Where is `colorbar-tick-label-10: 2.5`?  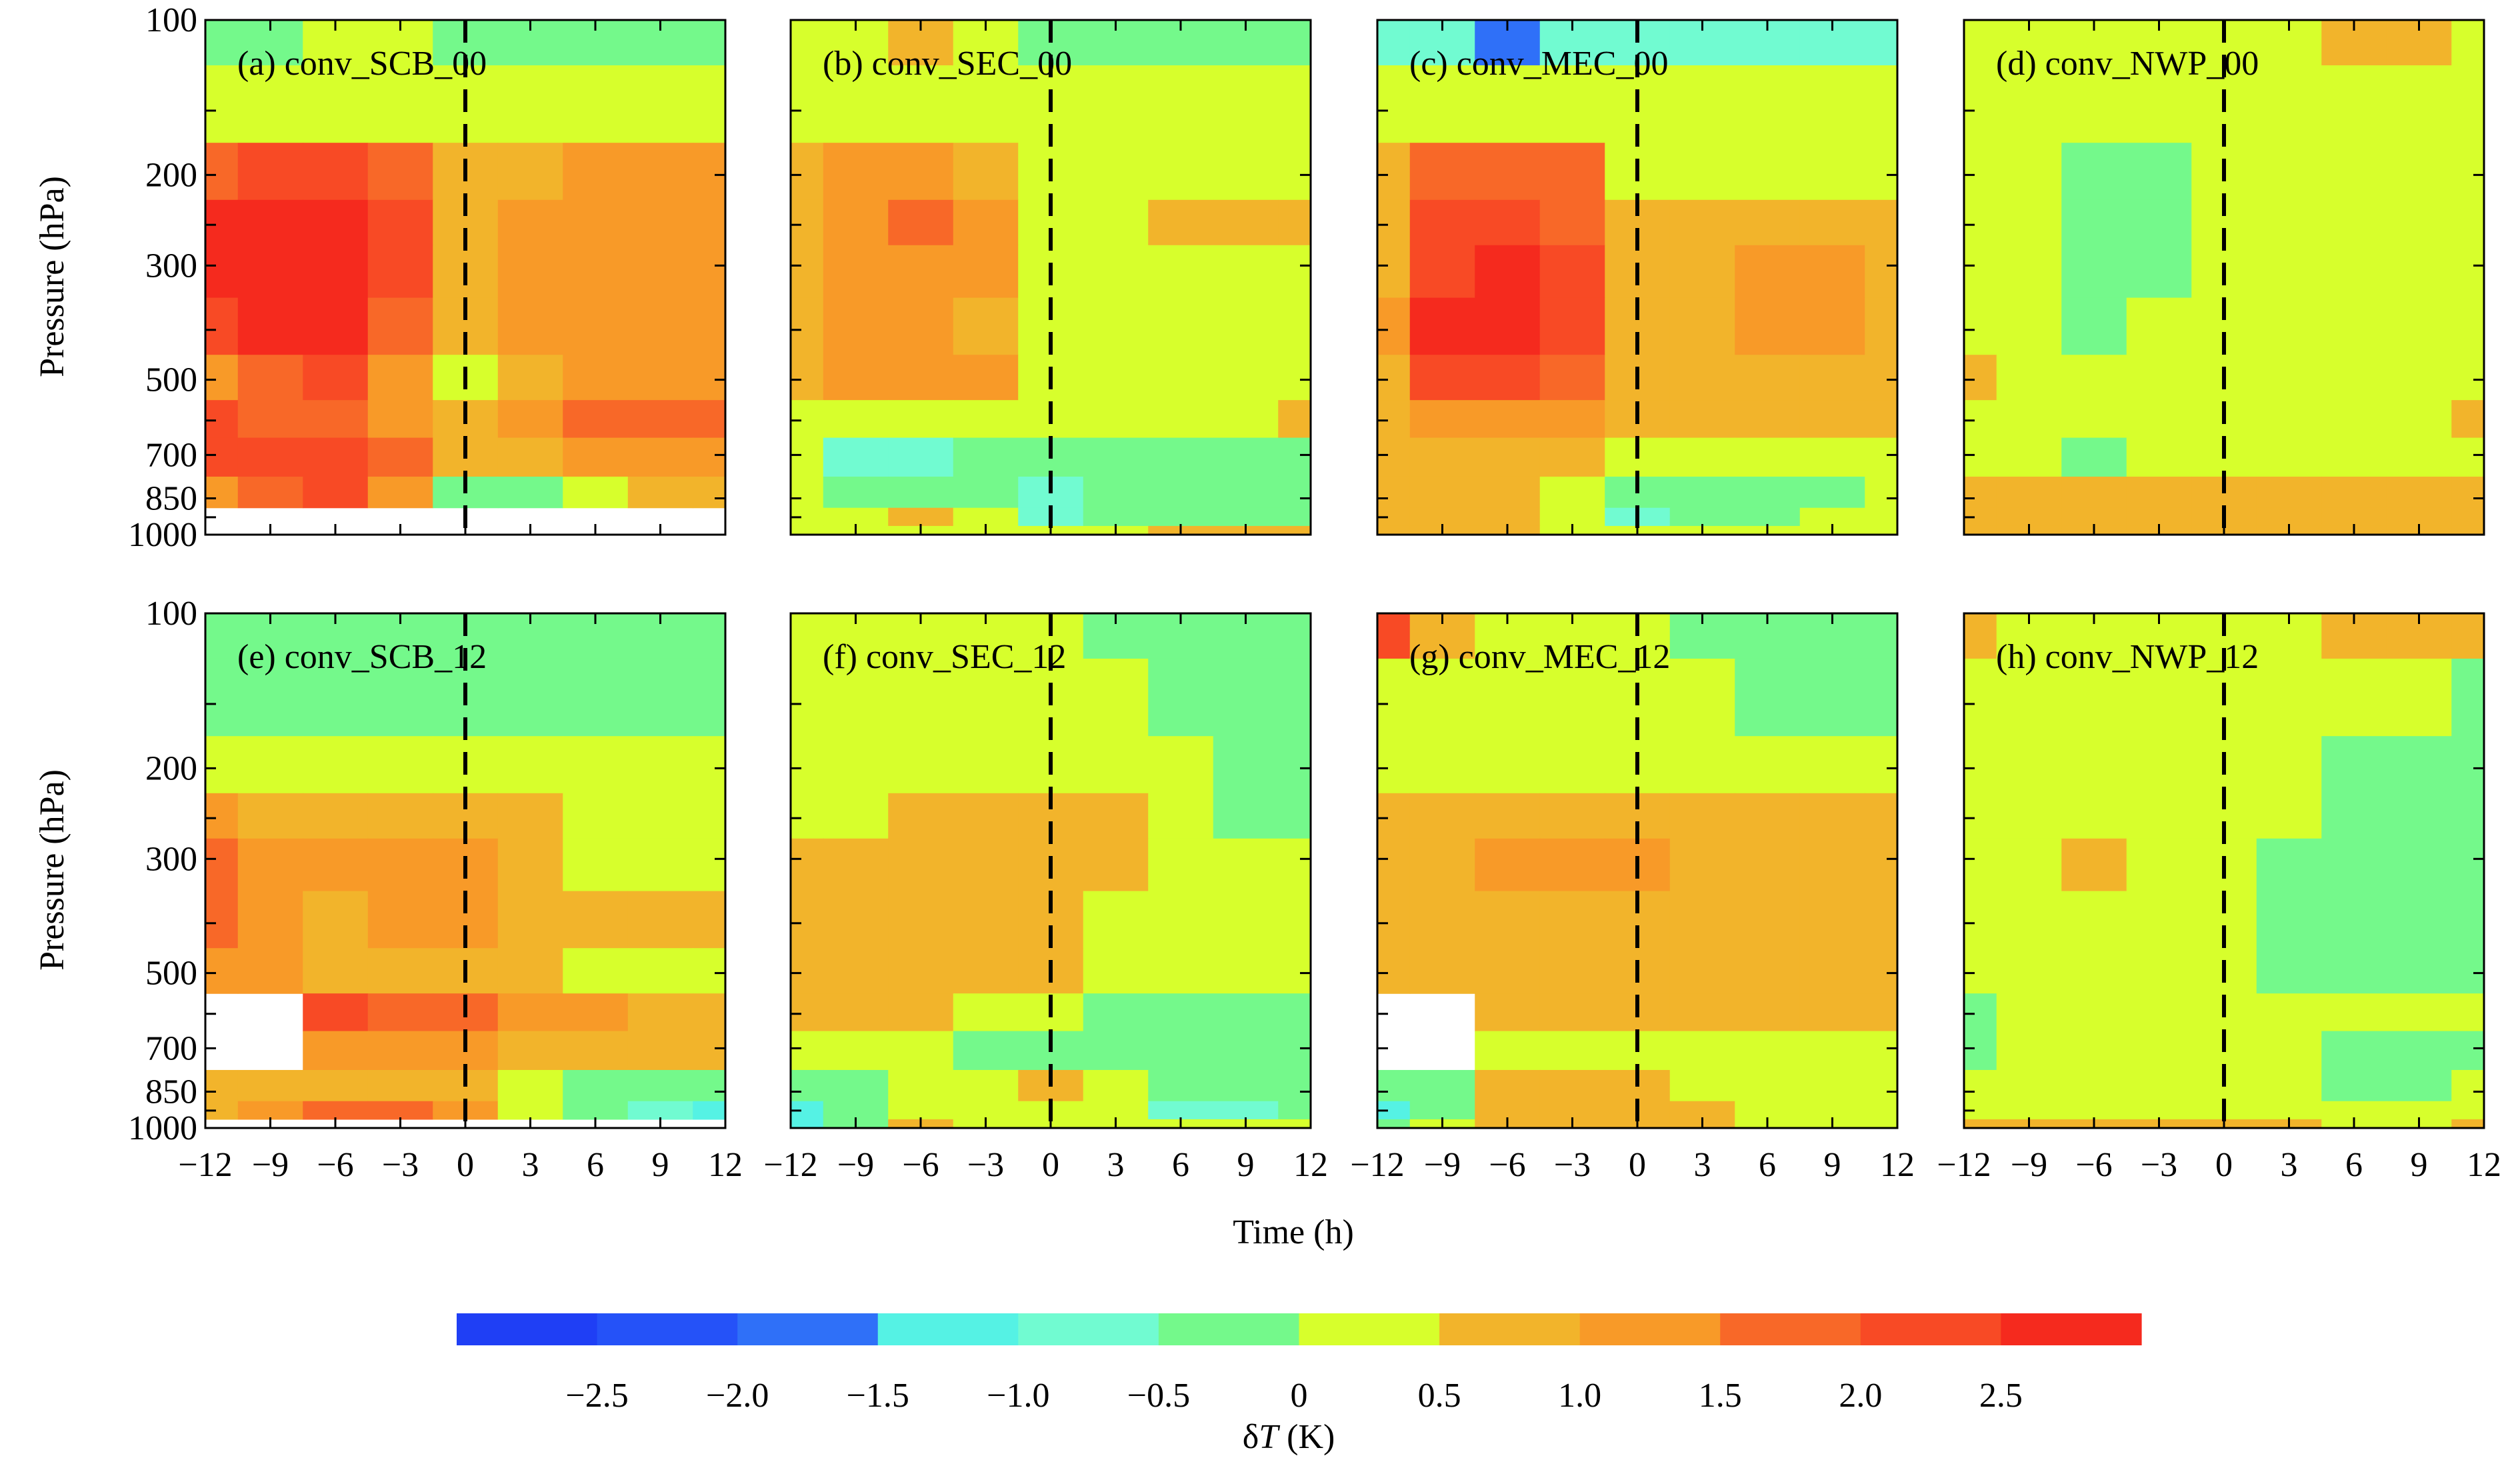
colorbar-tick-label-10: 2.5 is located at coordinates (2001, 1396).